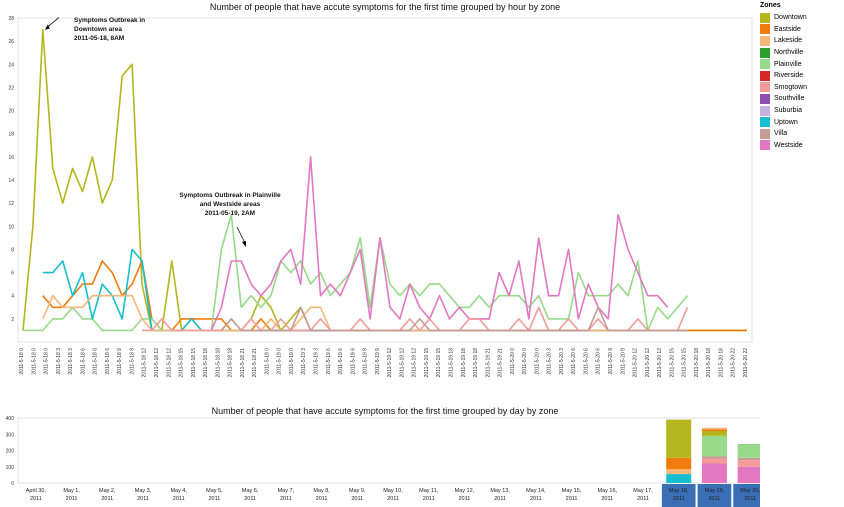 This screenshot has width=844, height=507. Describe the element at coordinates (10, 419) in the screenshot. I see `y-tick-label: 400` at that location.